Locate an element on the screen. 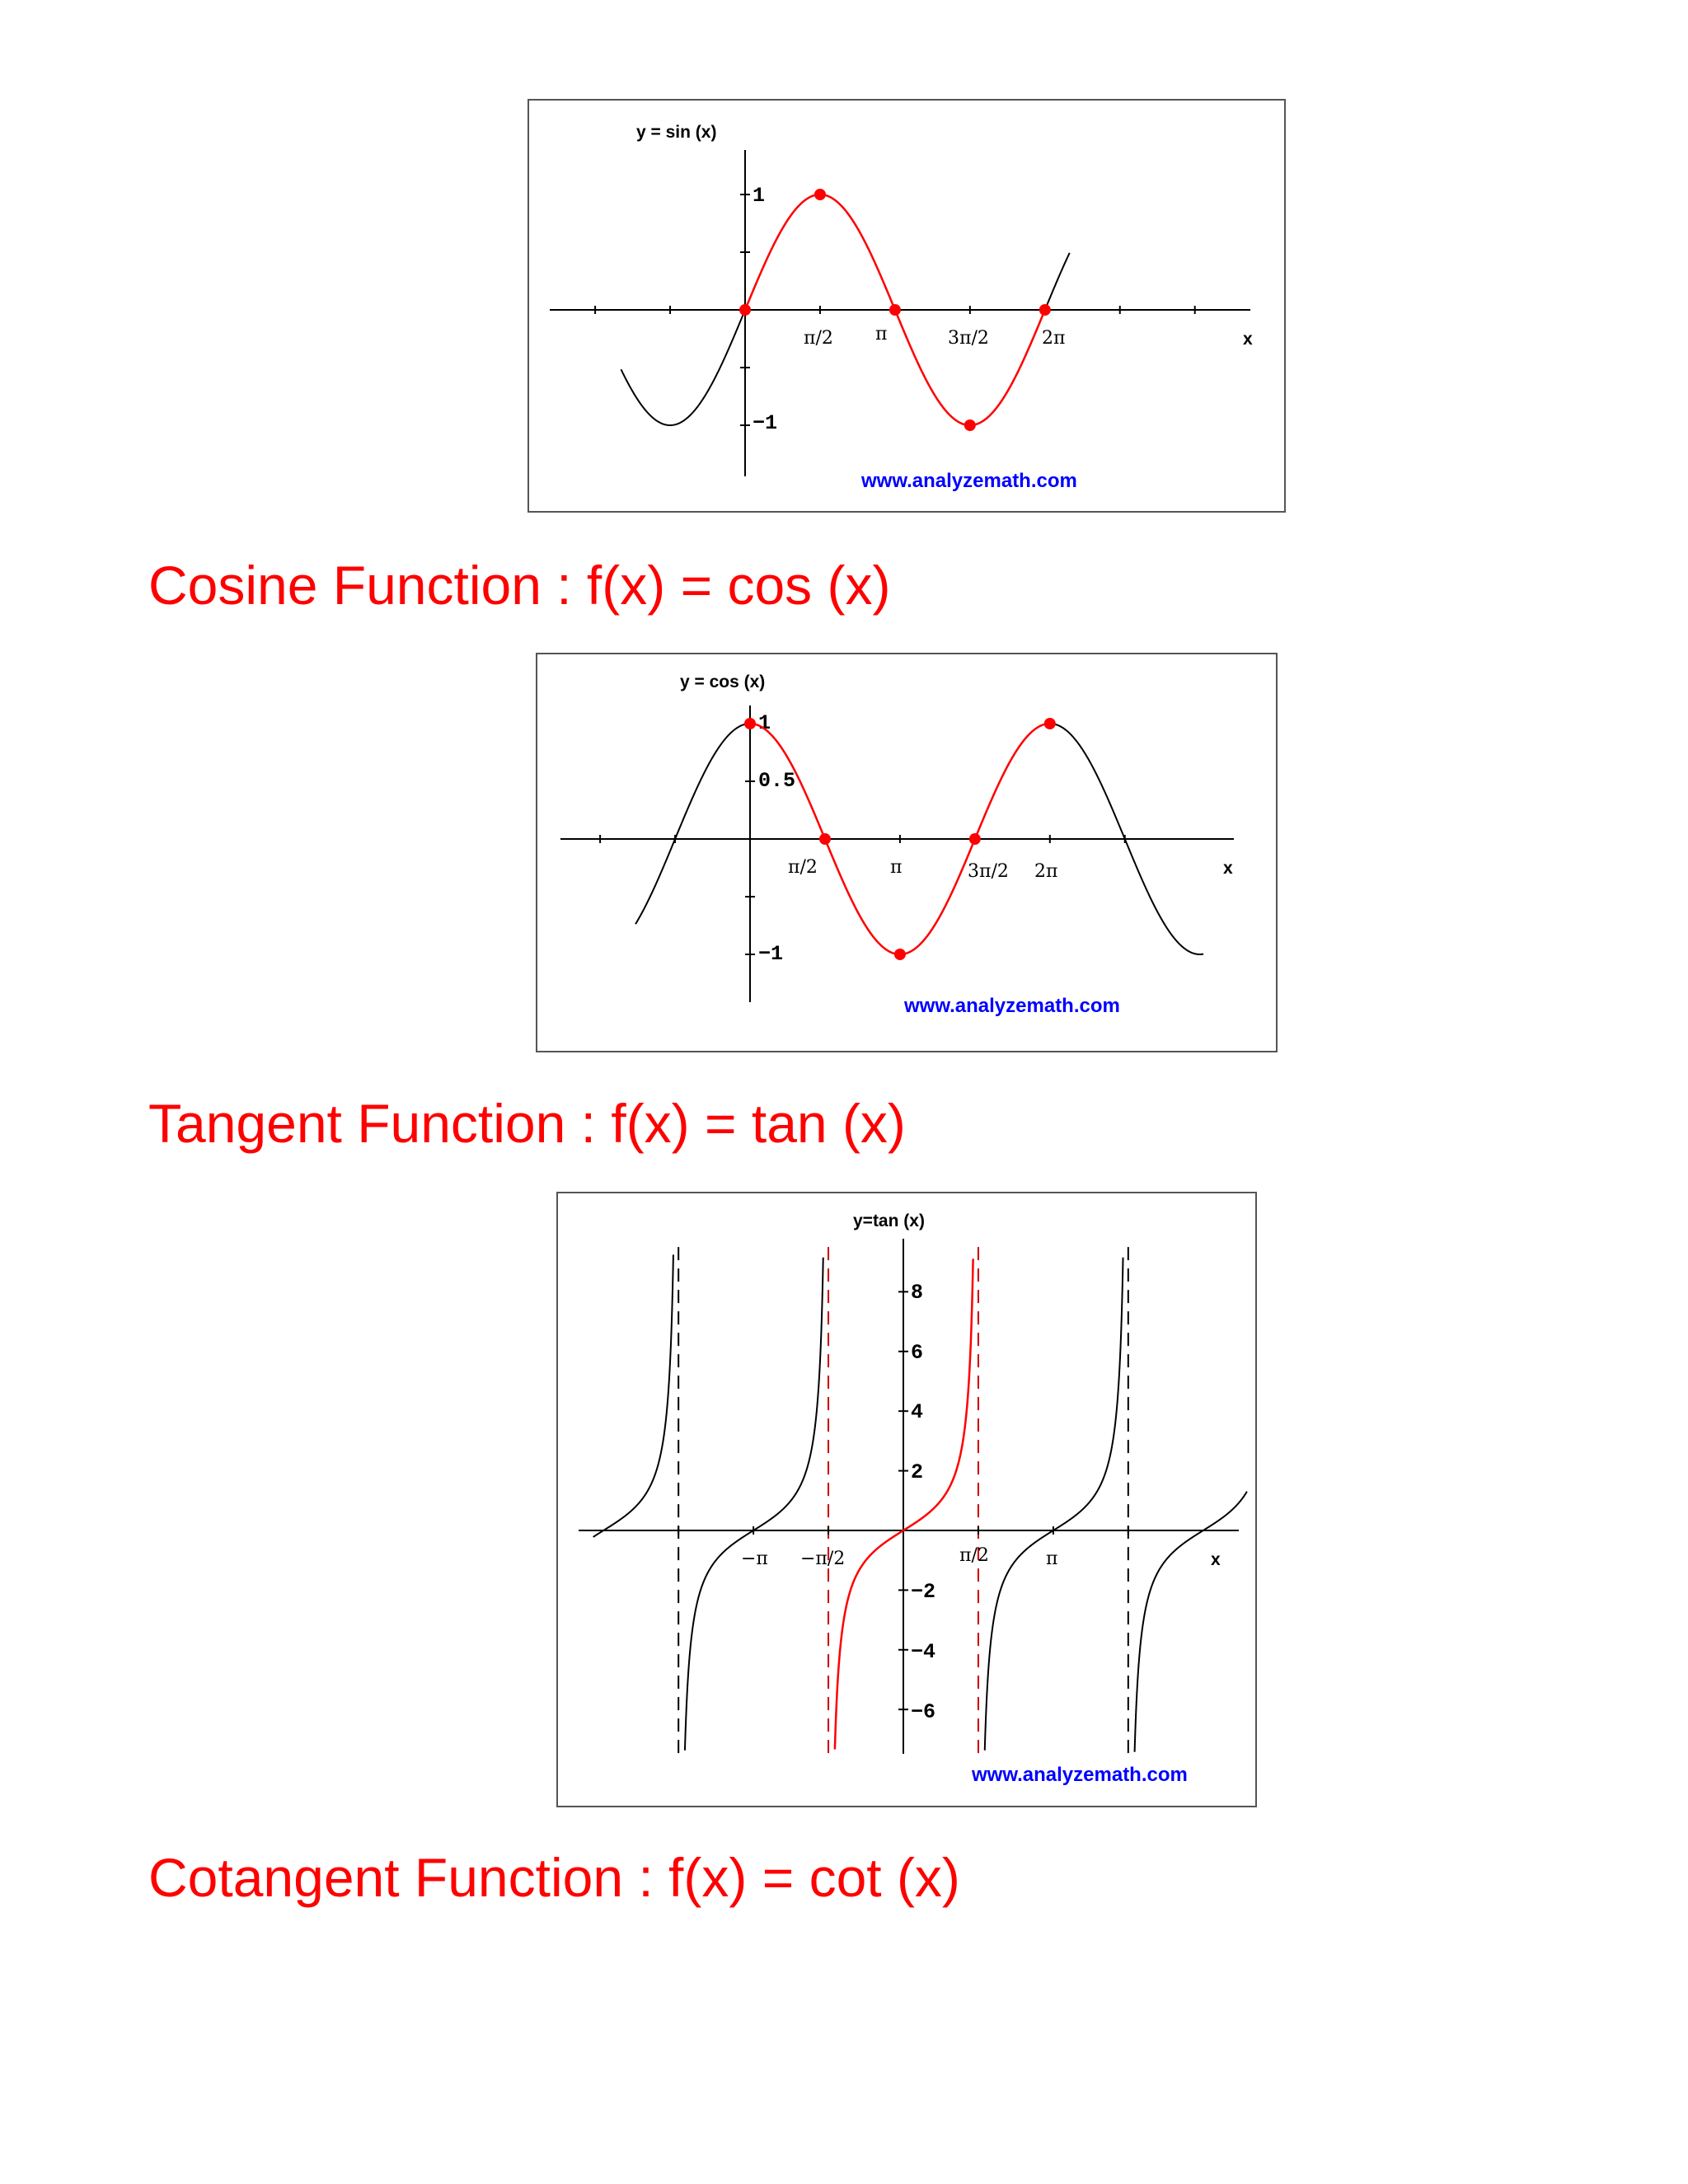 Image resolution: width=1688 pixels, height=2184 pixels. graph-title: y=tan (x) is located at coordinates (889, 1221).